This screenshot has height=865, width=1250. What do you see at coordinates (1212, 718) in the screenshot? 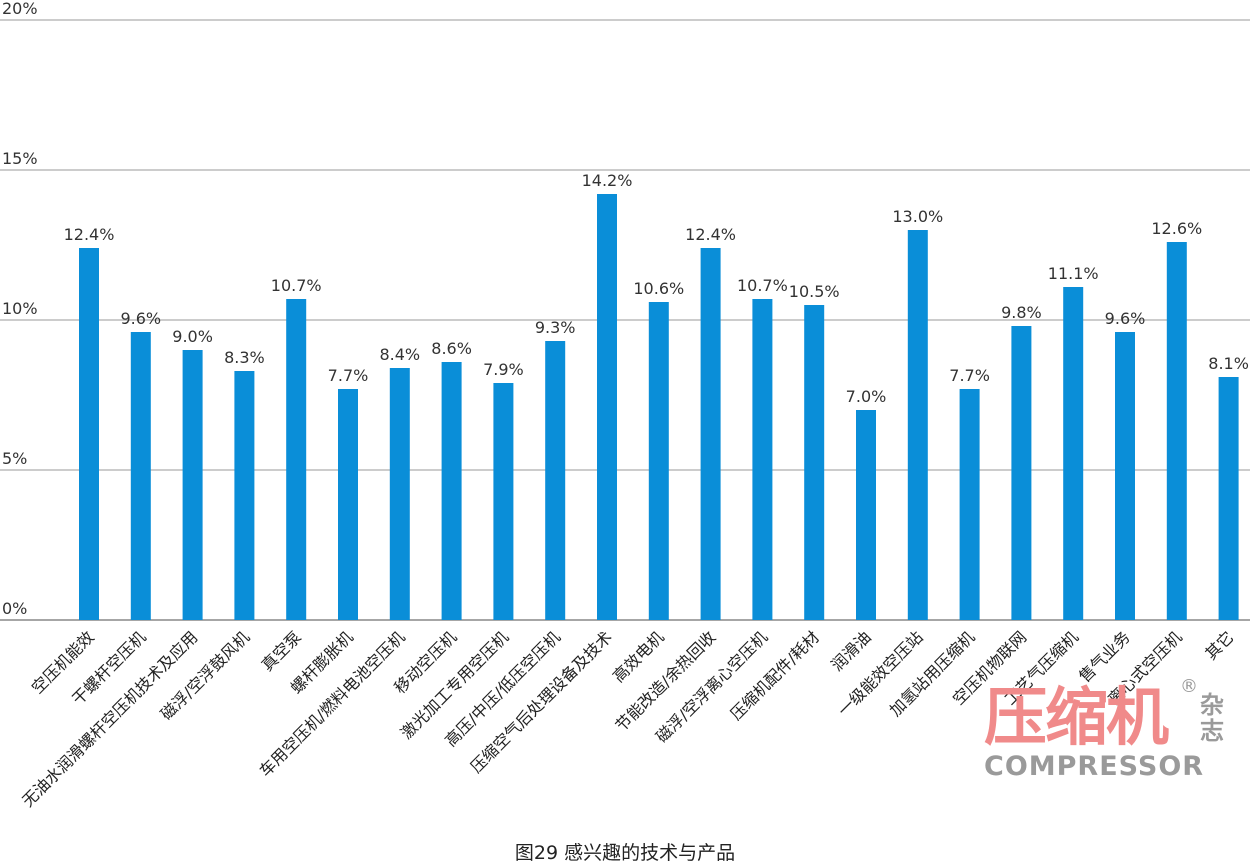
I see `logo-sub-title: 杂志` at bounding box center [1212, 718].